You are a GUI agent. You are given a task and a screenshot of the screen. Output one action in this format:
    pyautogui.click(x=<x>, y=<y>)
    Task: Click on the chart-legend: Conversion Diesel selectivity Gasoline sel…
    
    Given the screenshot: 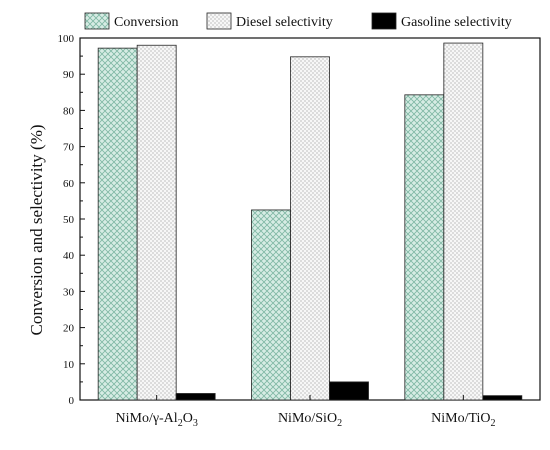 What is the action you would take?
    pyautogui.click(x=298, y=21)
    